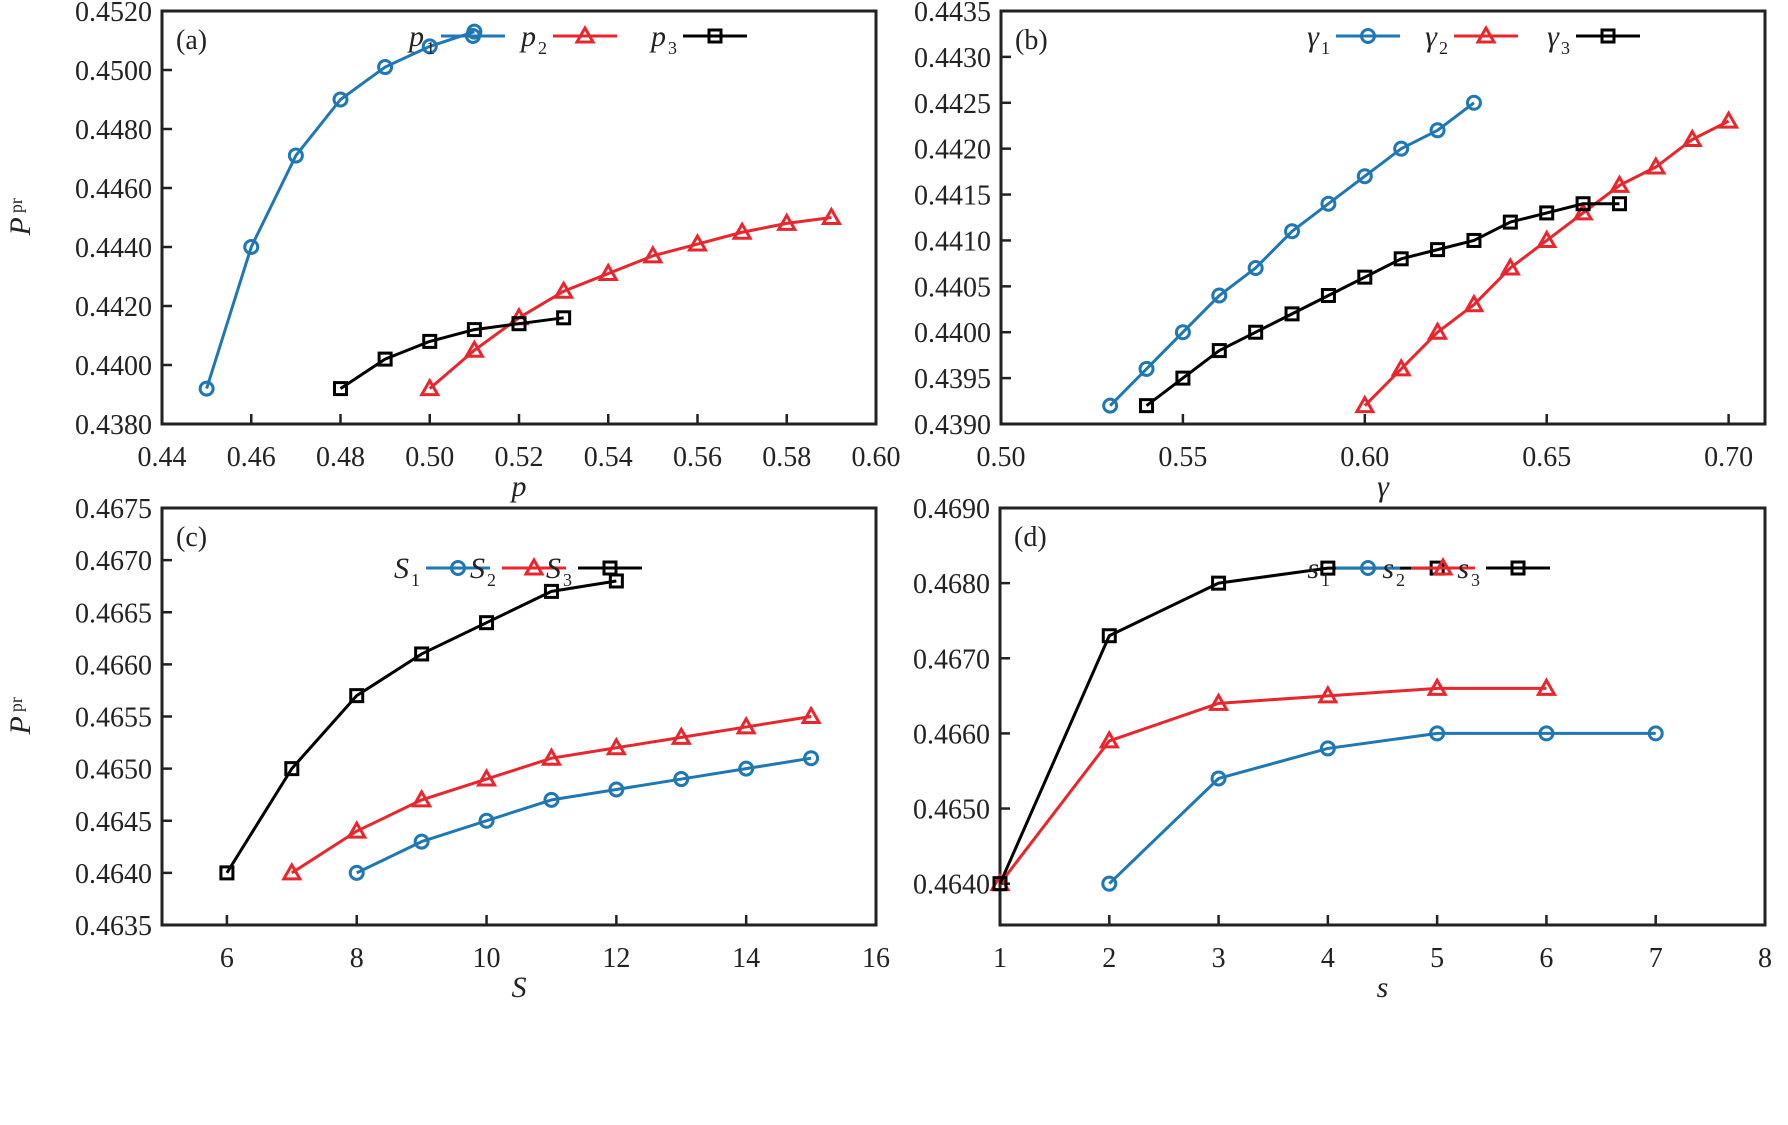 This screenshot has height=1125, width=1788. I want to click on x-tick-label: 0.56, so click(697, 457).